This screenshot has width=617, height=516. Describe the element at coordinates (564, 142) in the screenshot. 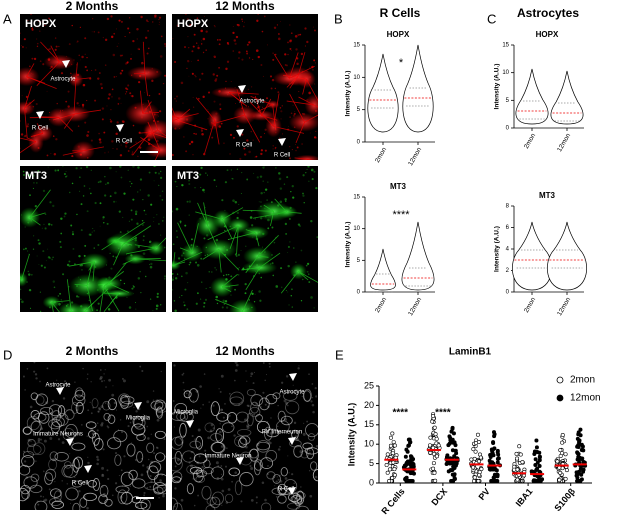

I see `x-tick-label: 12mon` at that location.